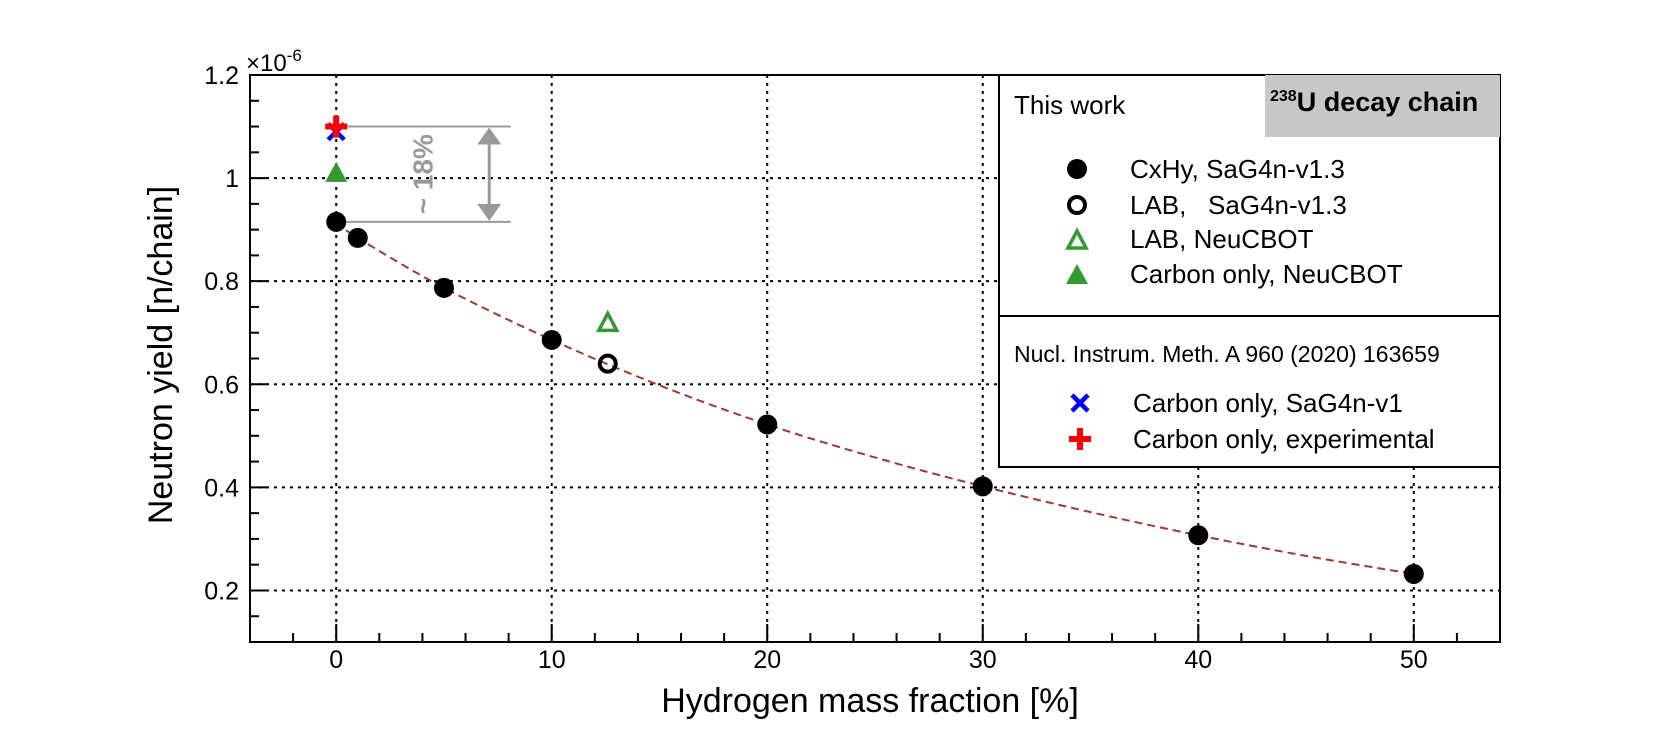  What do you see at coordinates (489, 136) in the screenshot?
I see `annotation-arrow-head-up` at bounding box center [489, 136].